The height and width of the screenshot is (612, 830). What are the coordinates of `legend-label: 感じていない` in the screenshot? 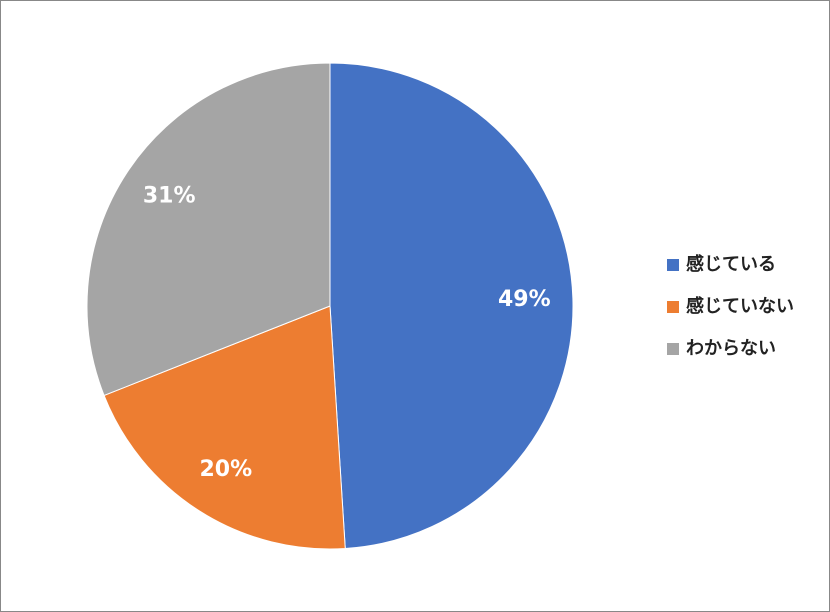 It's located at (740, 306).